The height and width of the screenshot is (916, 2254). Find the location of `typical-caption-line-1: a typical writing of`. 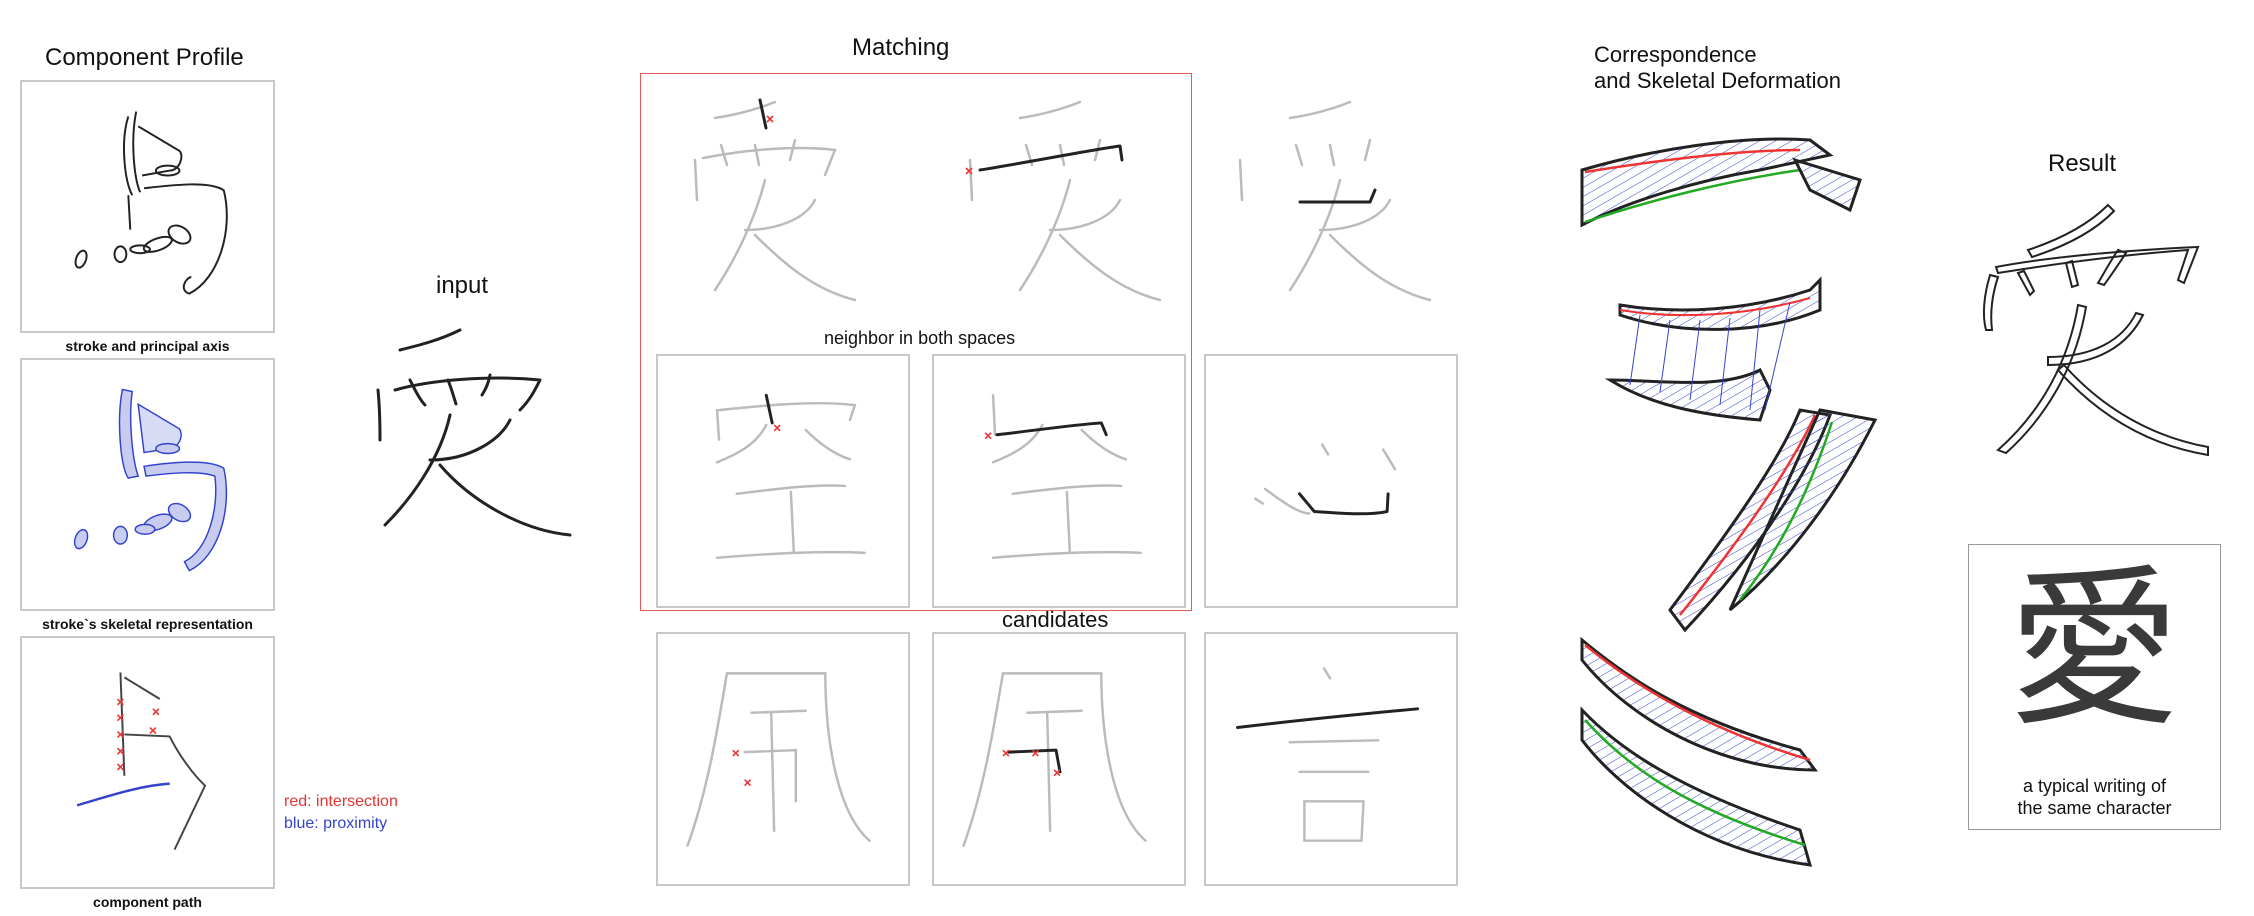

typical-caption-line-1: a typical writing of is located at coordinates (2094, 786).